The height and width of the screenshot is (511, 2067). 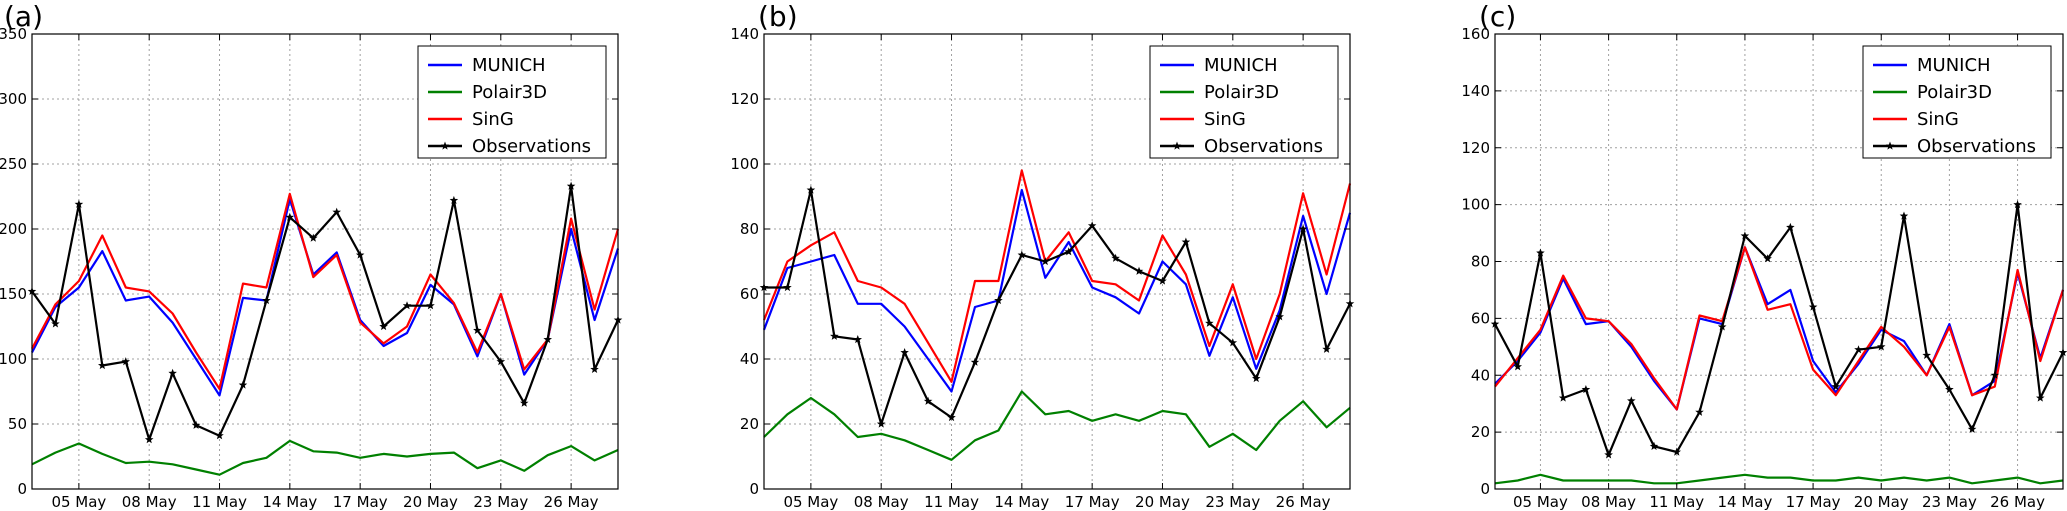 I want to click on x-tick-label: 11 May, so click(x=219, y=502).